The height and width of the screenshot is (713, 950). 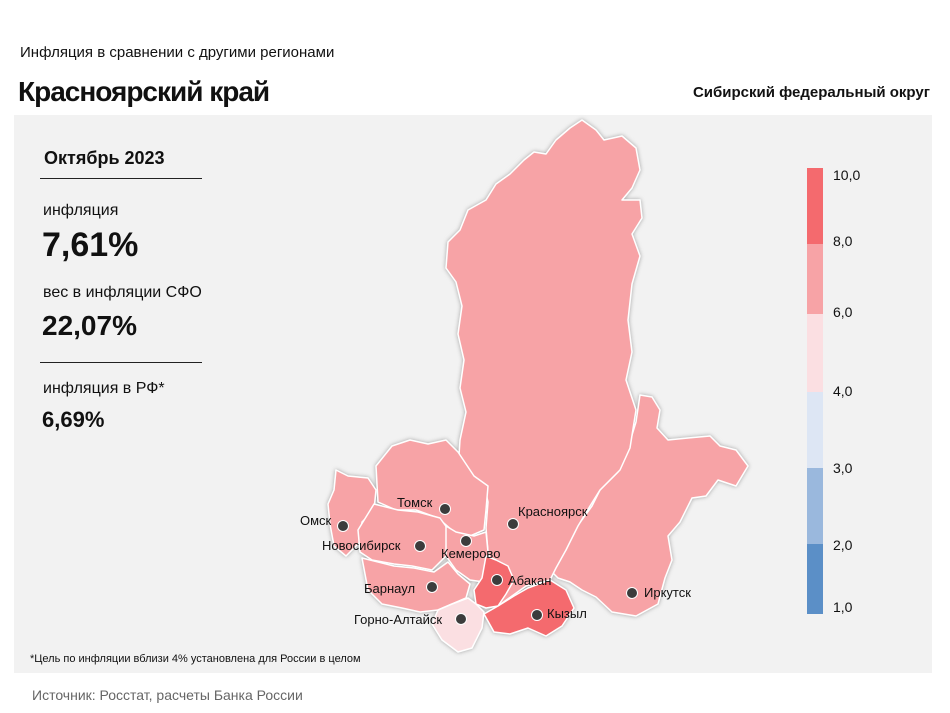 What do you see at coordinates (847, 175) in the screenshot?
I see `legend-tick-label: 10,0` at bounding box center [847, 175].